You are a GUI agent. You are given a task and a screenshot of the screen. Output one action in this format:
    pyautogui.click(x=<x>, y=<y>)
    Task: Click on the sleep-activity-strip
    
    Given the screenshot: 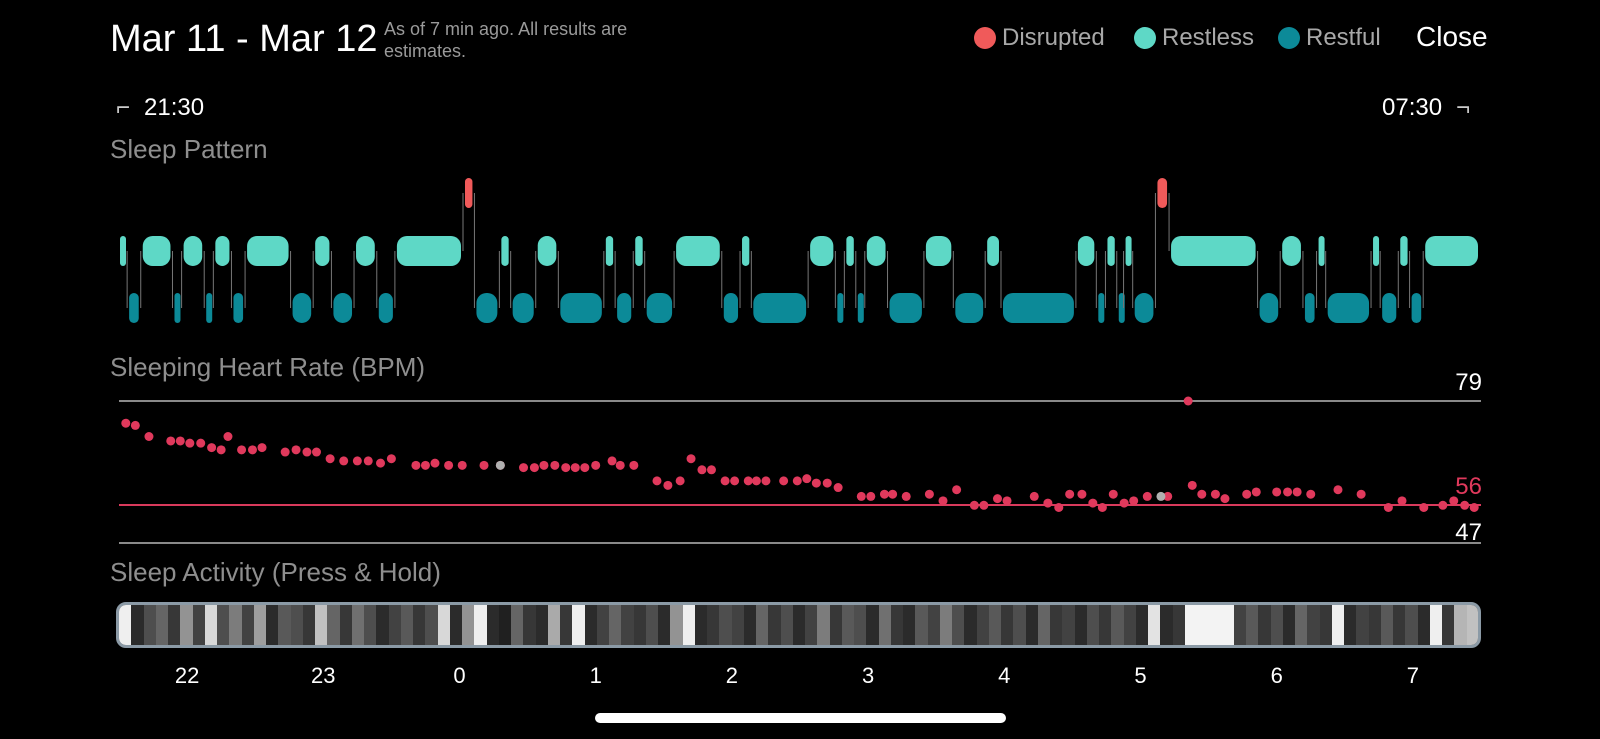 What is the action you would take?
    pyautogui.click(x=798, y=625)
    